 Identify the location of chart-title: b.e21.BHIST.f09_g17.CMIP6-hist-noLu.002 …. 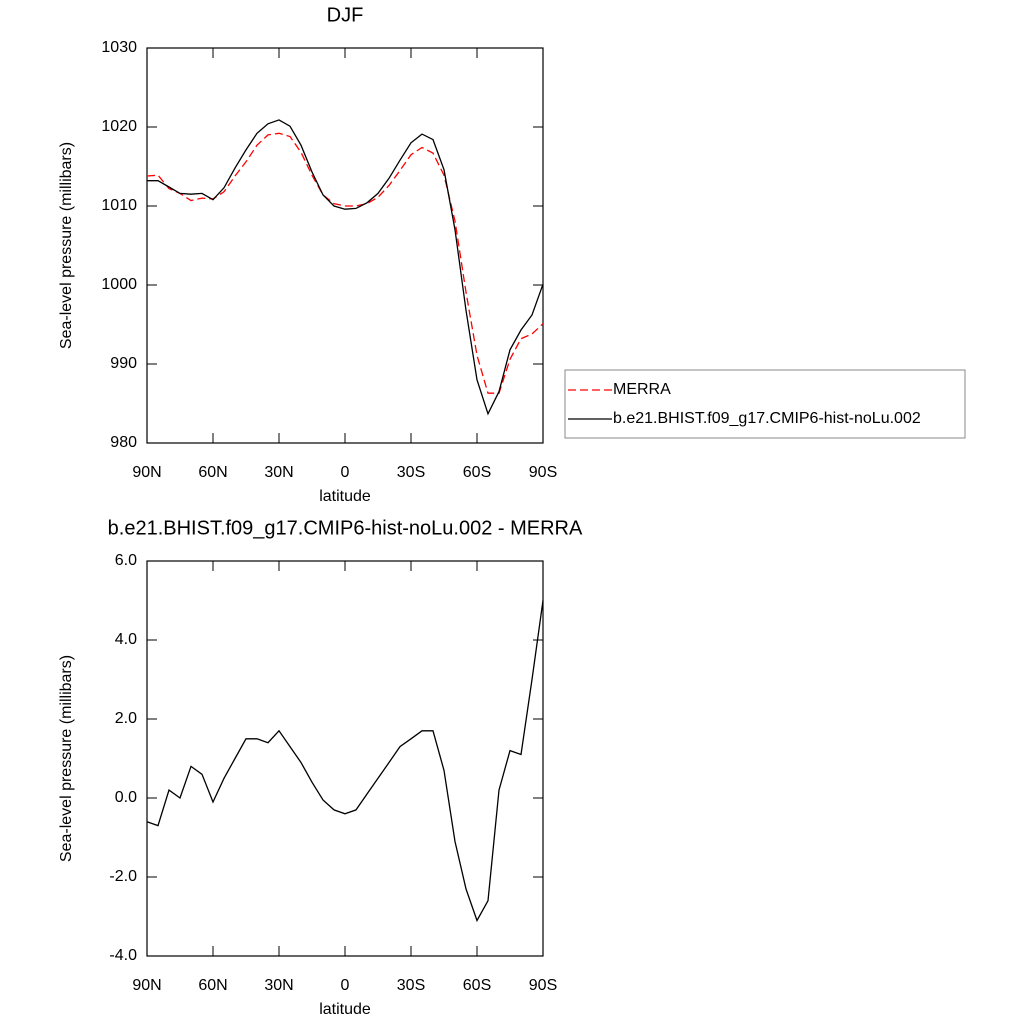
(345, 528).